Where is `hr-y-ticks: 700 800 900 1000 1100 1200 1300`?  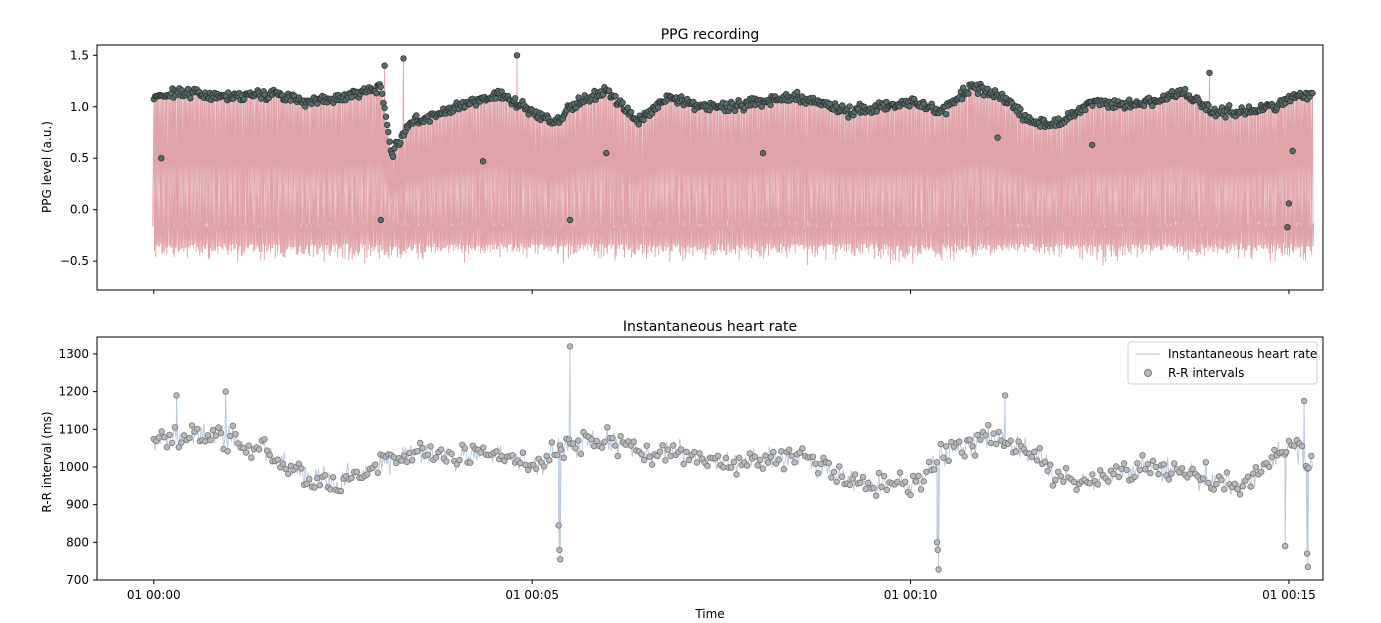
hr-y-ticks: 700 800 900 1000 1100 1200 1300 is located at coordinates (77, 467).